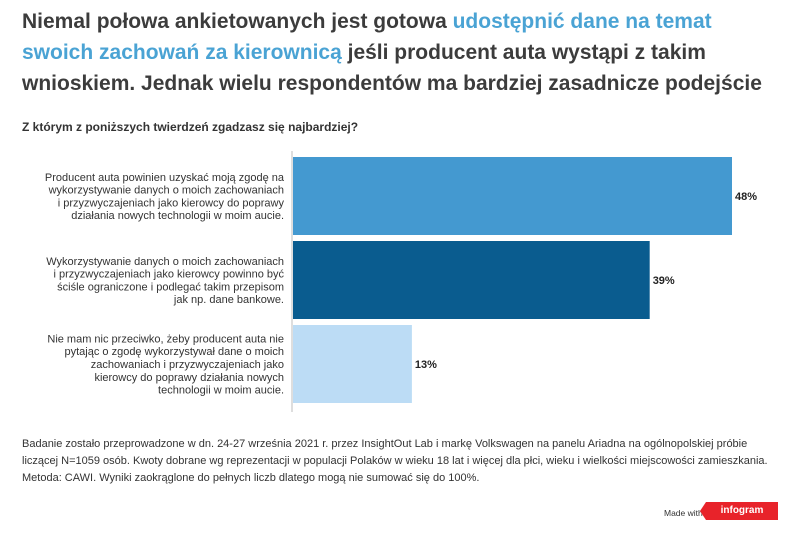  Describe the element at coordinates (739, 511) in the screenshot. I see `infogram-logo: infogram` at that location.